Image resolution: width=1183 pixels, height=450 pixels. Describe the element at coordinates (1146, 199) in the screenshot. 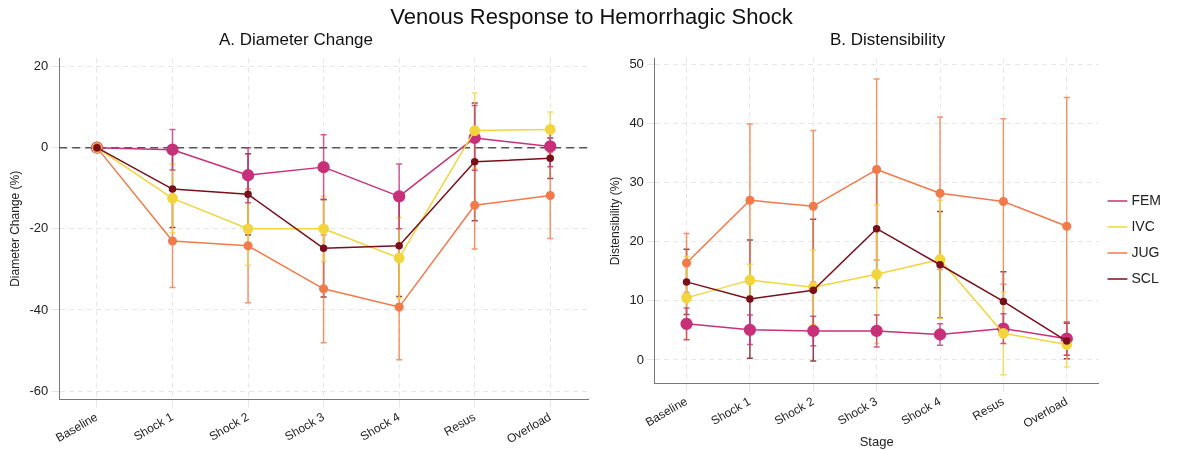

I see `legend-label: FEM` at that location.